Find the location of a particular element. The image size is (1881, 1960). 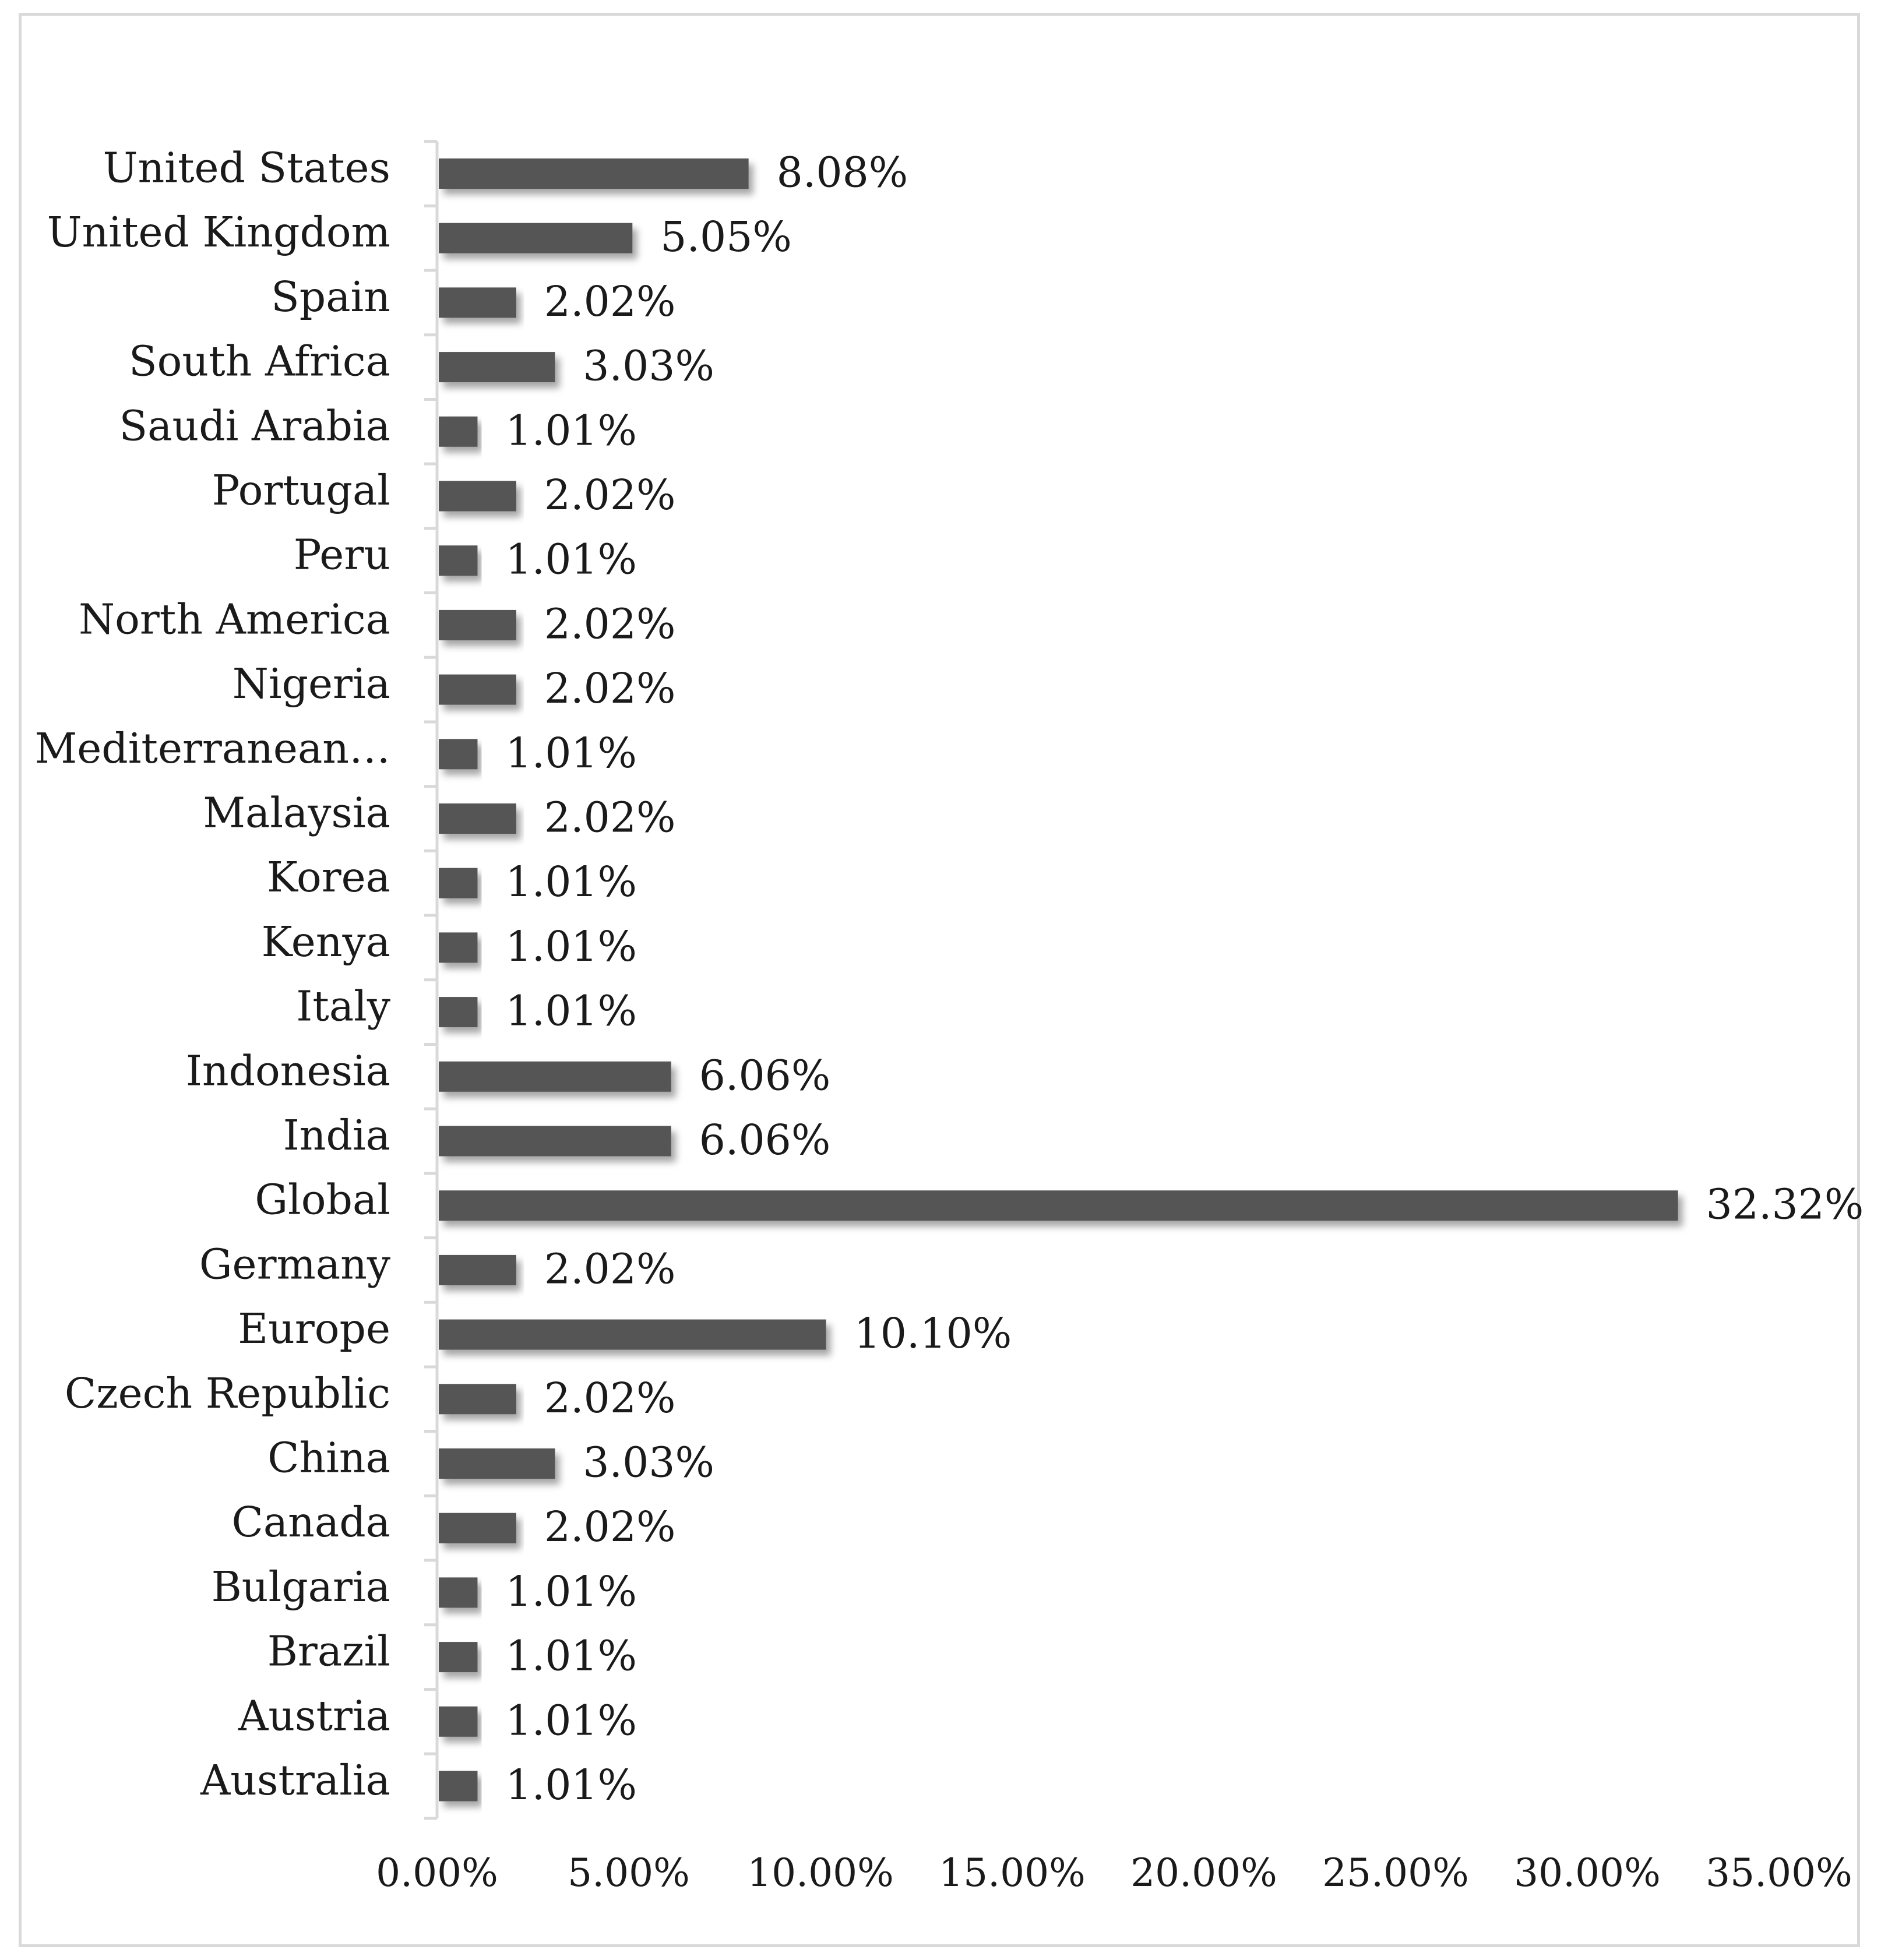

data-label-australia: 1.01% is located at coordinates (571, 1785).